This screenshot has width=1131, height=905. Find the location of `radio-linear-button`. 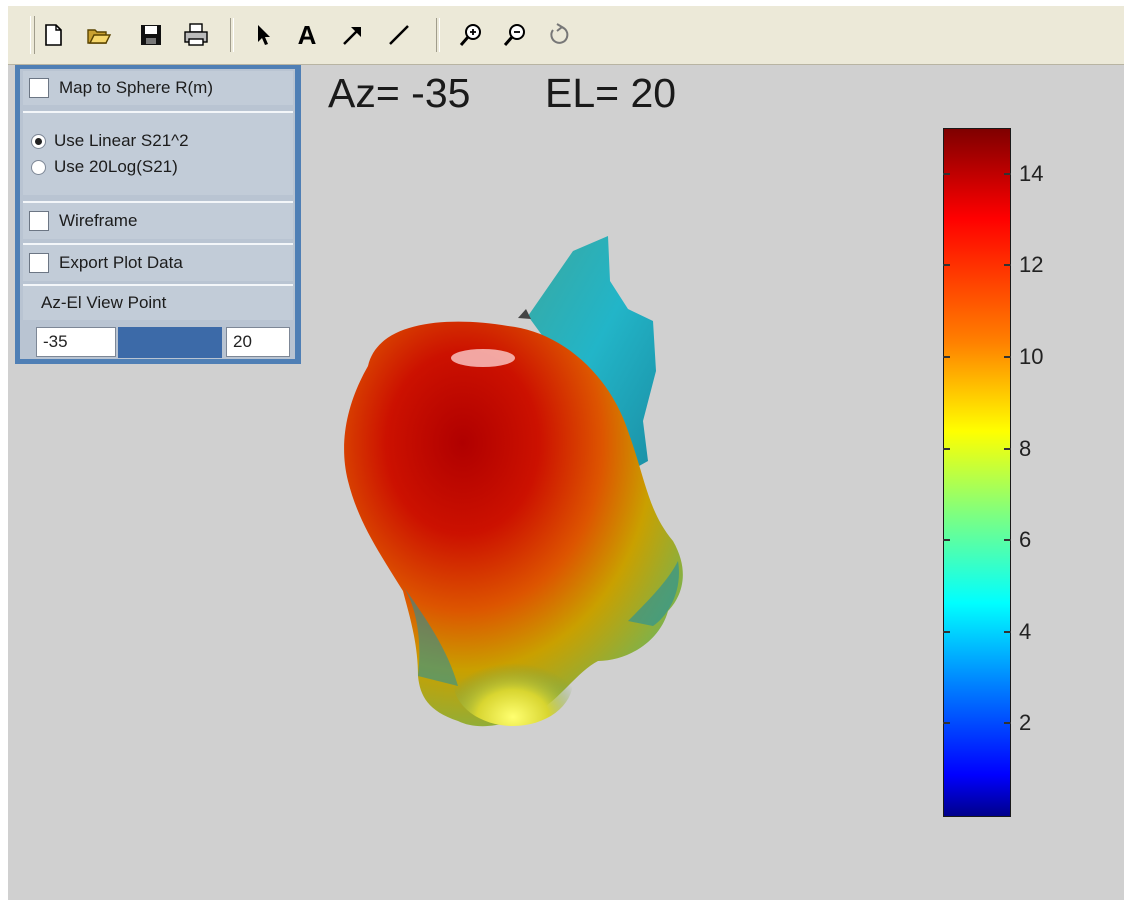

radio-linear-button is located at coordinates (38, 141).